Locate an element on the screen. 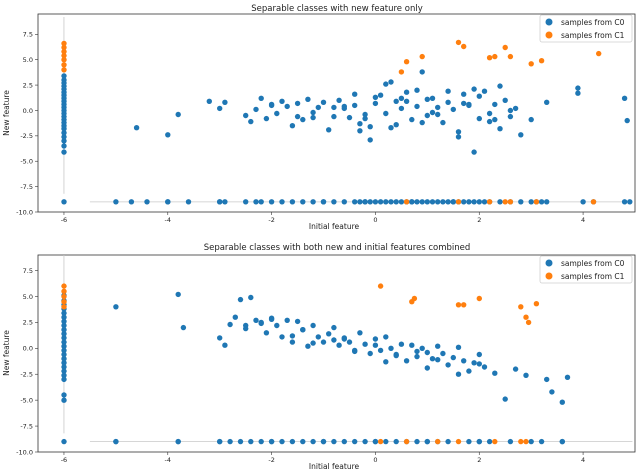 Image resolution: width=640 pixels, height=474 pixels. x-tick-label: -4 is located at coordinates (168, 220).